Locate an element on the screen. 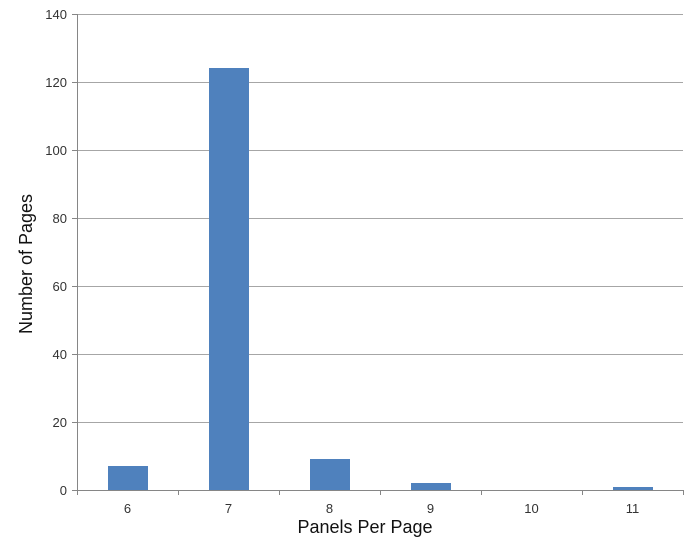 This screenshot has width=695, height=539. y-tick-label: 40 is located at coordinates (60, 354).